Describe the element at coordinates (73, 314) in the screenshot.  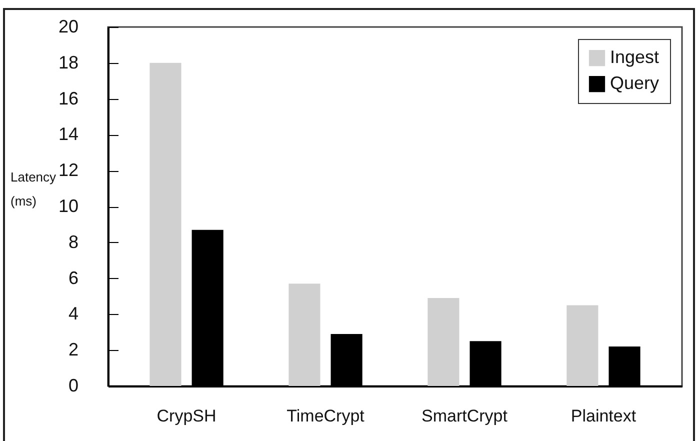
I see `y-tick-label: 4` at that location.